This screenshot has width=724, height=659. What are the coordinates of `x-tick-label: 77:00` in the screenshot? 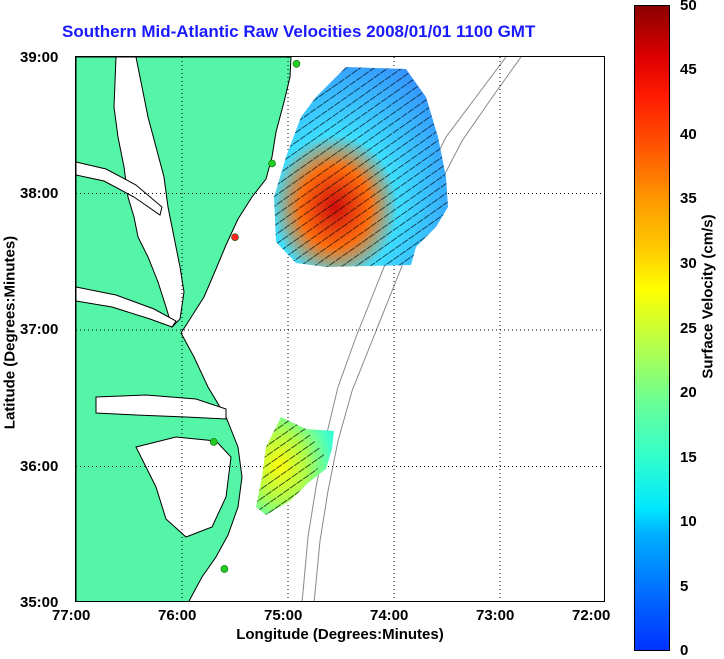 It's located at (71, 615).